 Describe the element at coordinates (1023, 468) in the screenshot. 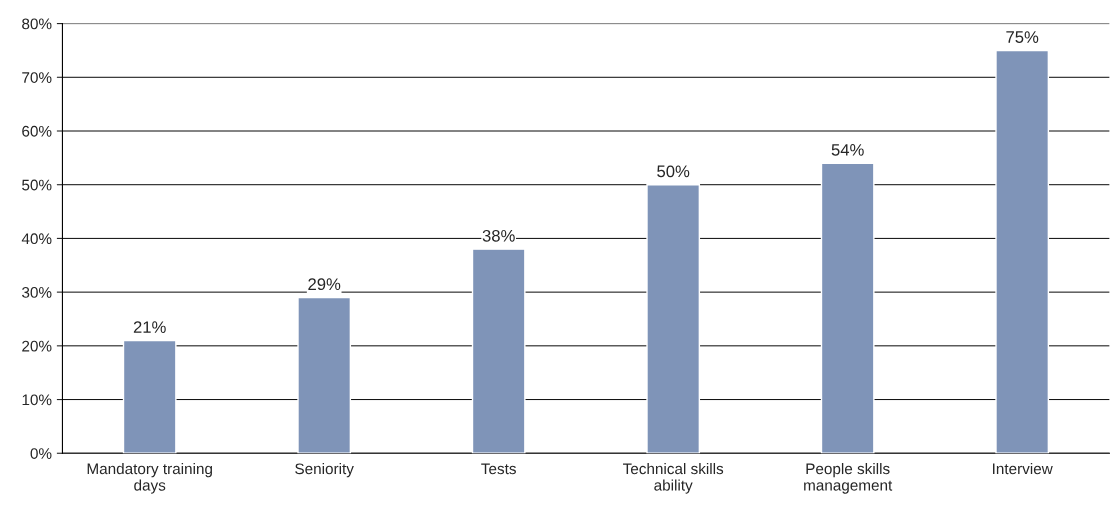

I see `x-tick-label: Interview` at that location.